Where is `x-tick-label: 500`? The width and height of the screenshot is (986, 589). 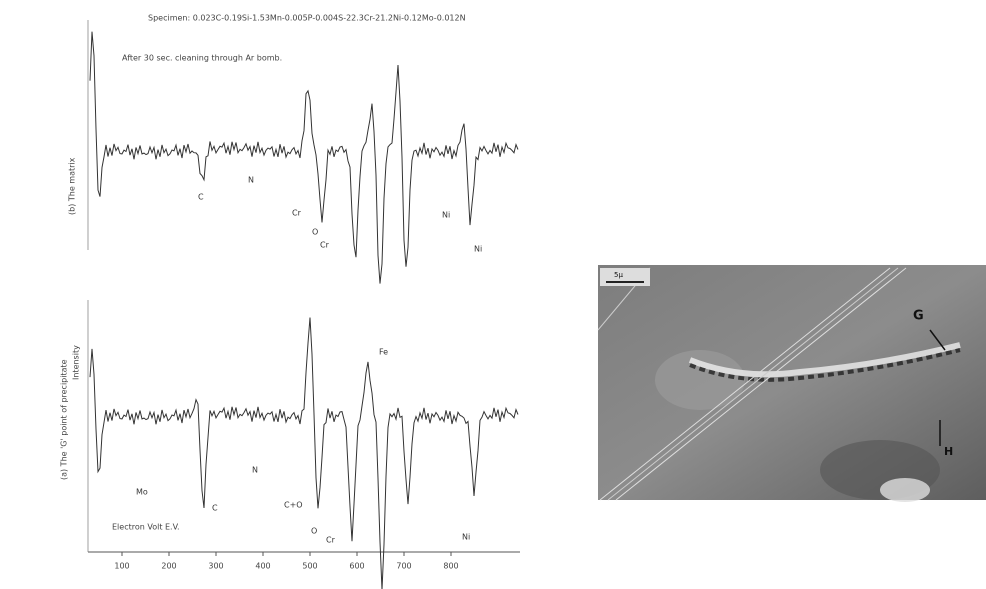
x-tick-label: 500 is located at coordinates (309, 566).